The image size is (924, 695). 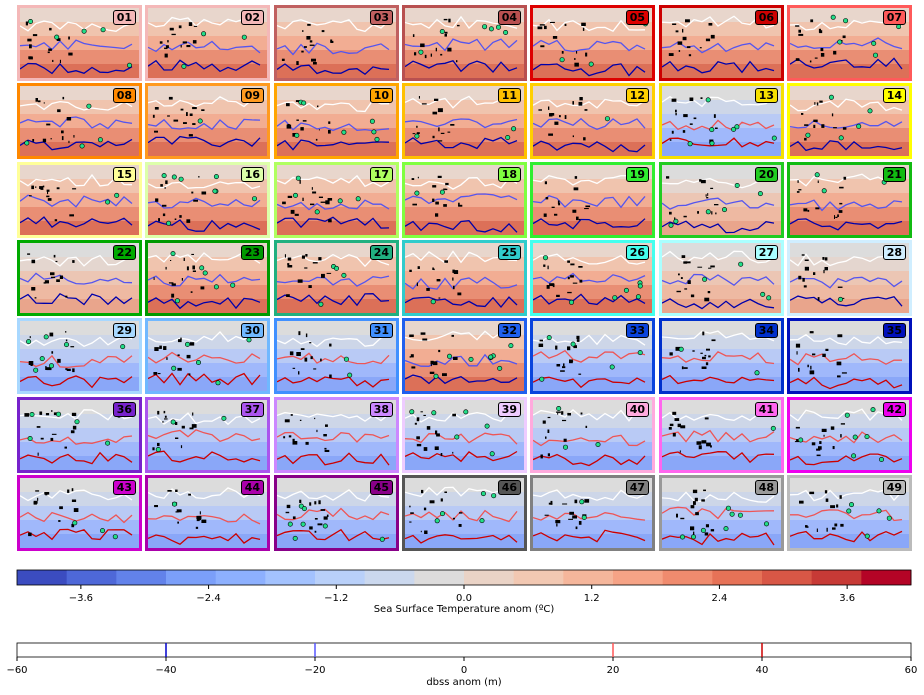 I want to click on panel-label: 20, so click(x=766, y=174).